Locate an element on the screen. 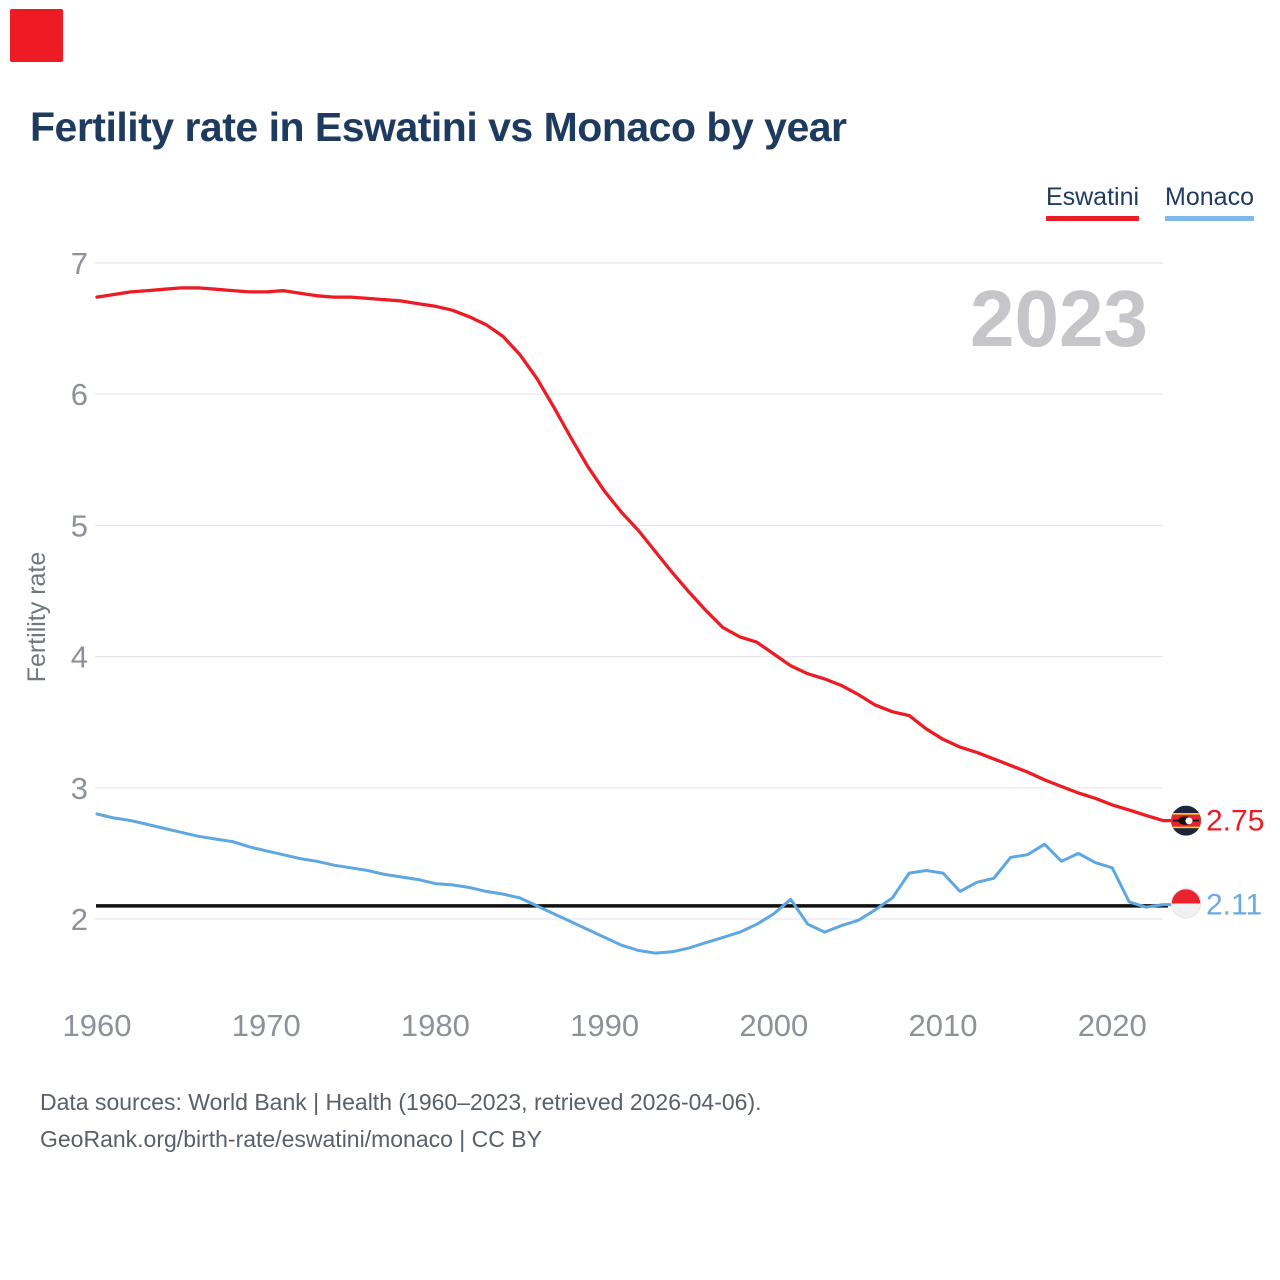  logo-mark is located at coordinates (36, 35).